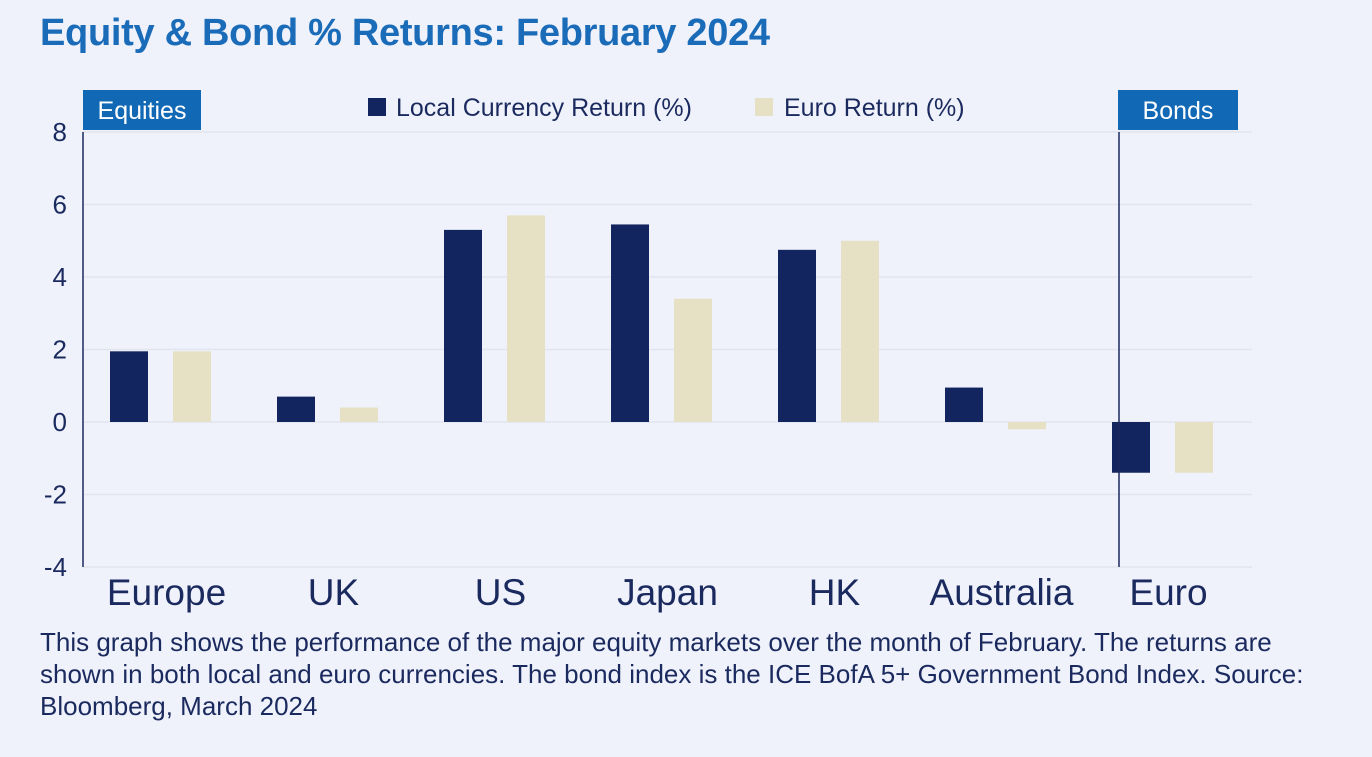 The width and height of the screenshot is (1372, 757). What do you see at coordinates (129, 386) in the screenshot?
I see `bar-local-europe` at bounding box center [129, 386].